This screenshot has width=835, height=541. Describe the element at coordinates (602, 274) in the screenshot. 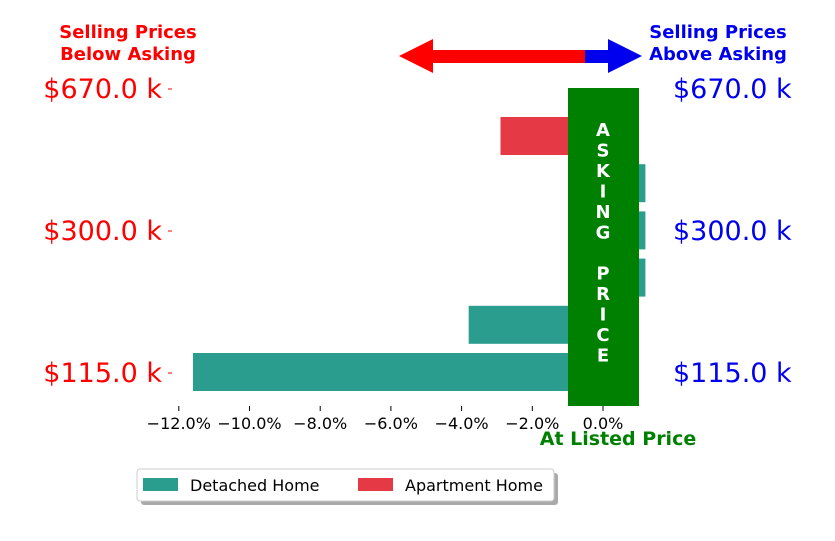

I see `banner-letter: P` at that location.